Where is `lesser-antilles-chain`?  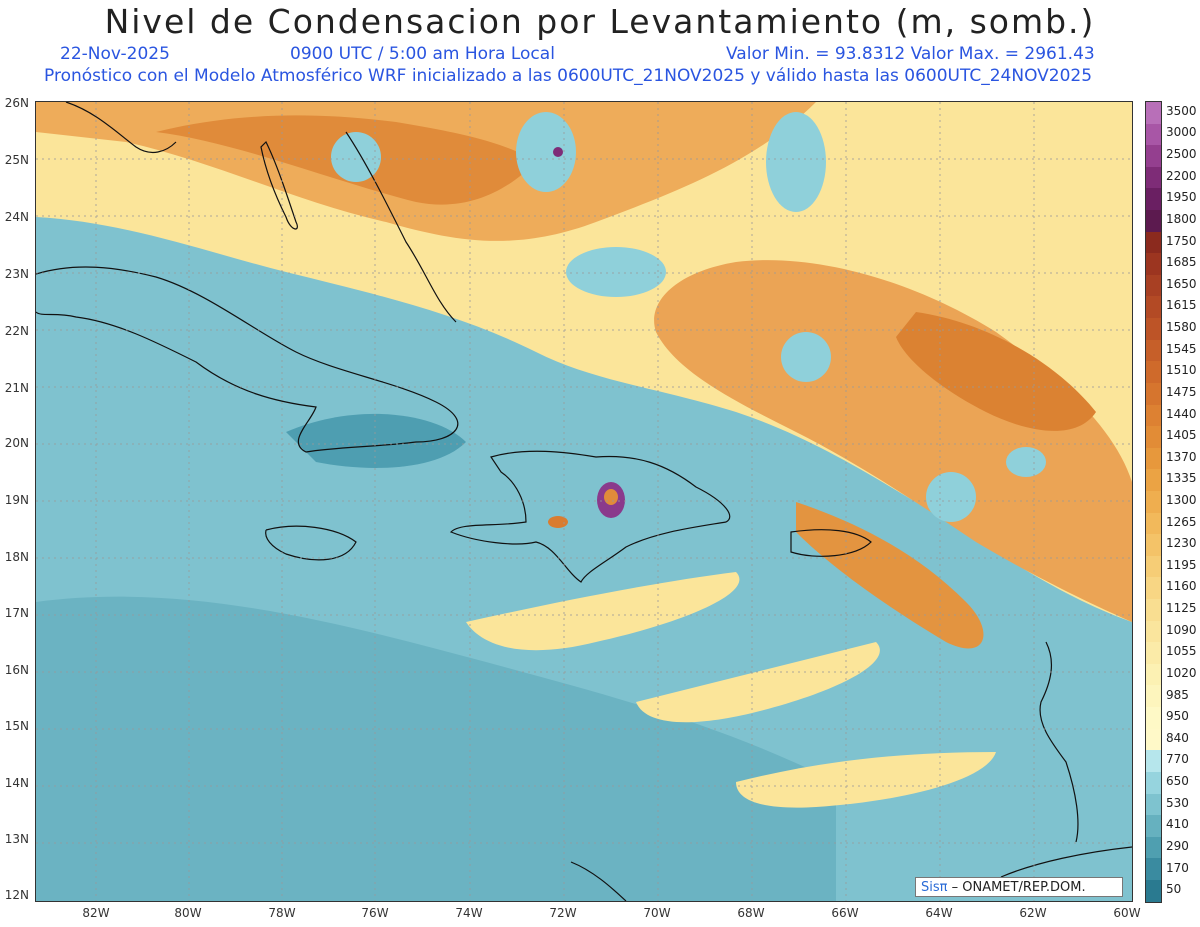
lesser-antilles-chain is located at coordinates (1059, 742).